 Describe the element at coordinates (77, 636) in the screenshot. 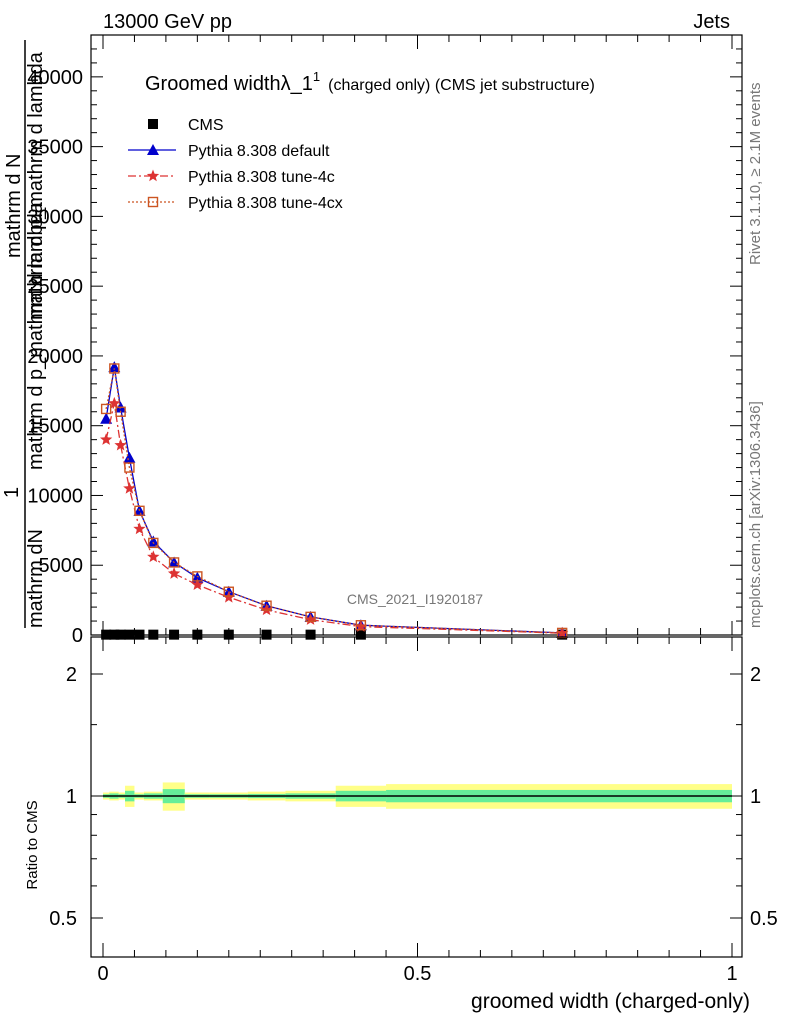

I see `ytick-label: 0` at that location.